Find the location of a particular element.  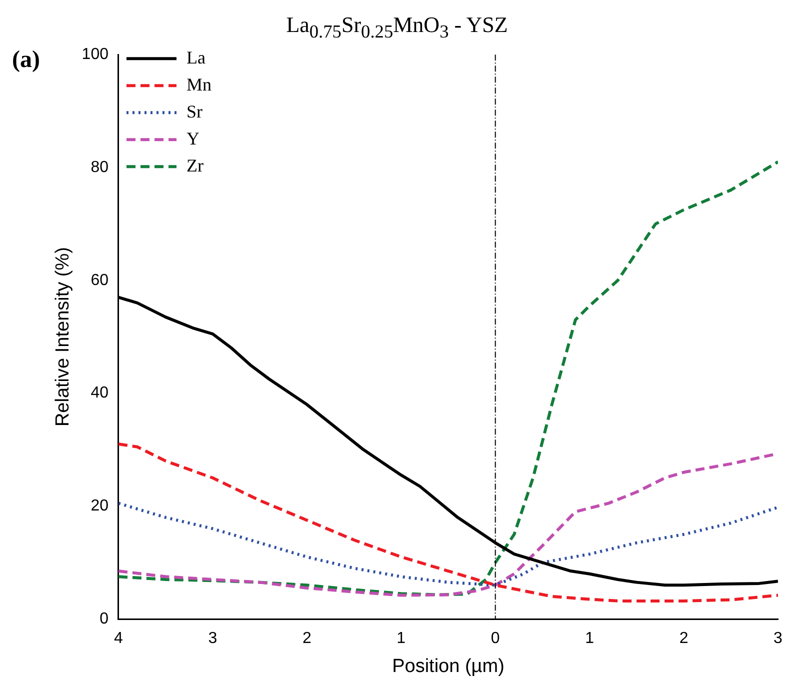

y-tick-label: 20 is located at coordinates (99, 506).